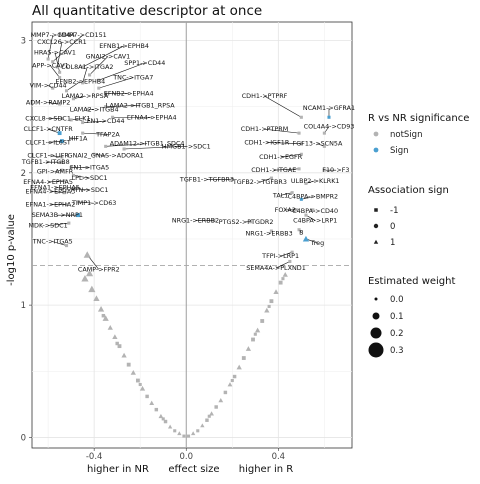 The width and height of the screenshot is (480, 484). I want to click on legend-weight-label: 0.2, so click(397, 334).